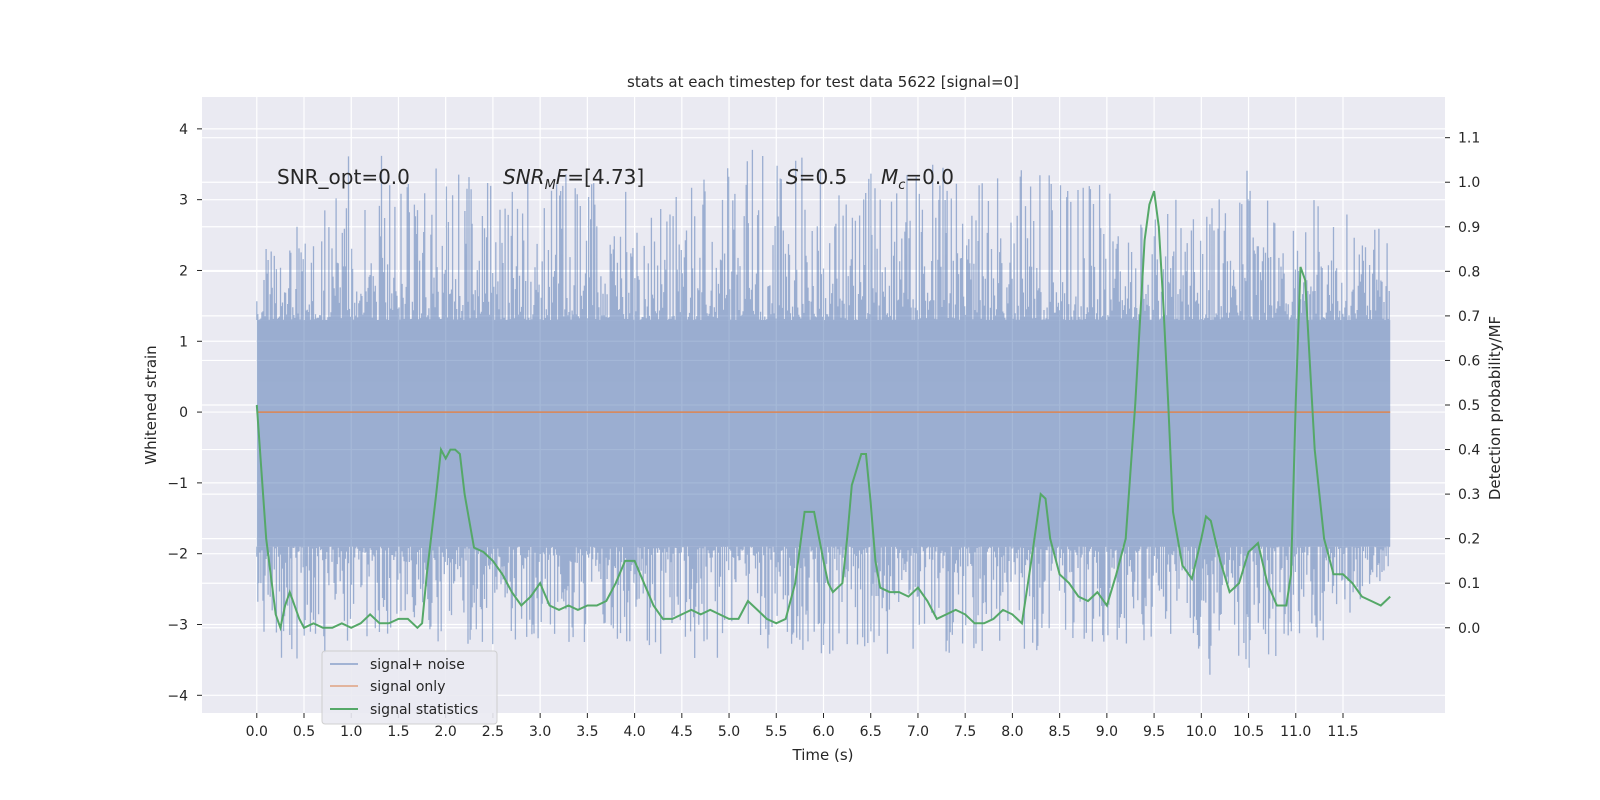 The image size is (1600, 800). What do you see at coordinates (634, 732) in the screenshot?
I see `x-tick-label: 4.0` at bounding box center [634, 732].